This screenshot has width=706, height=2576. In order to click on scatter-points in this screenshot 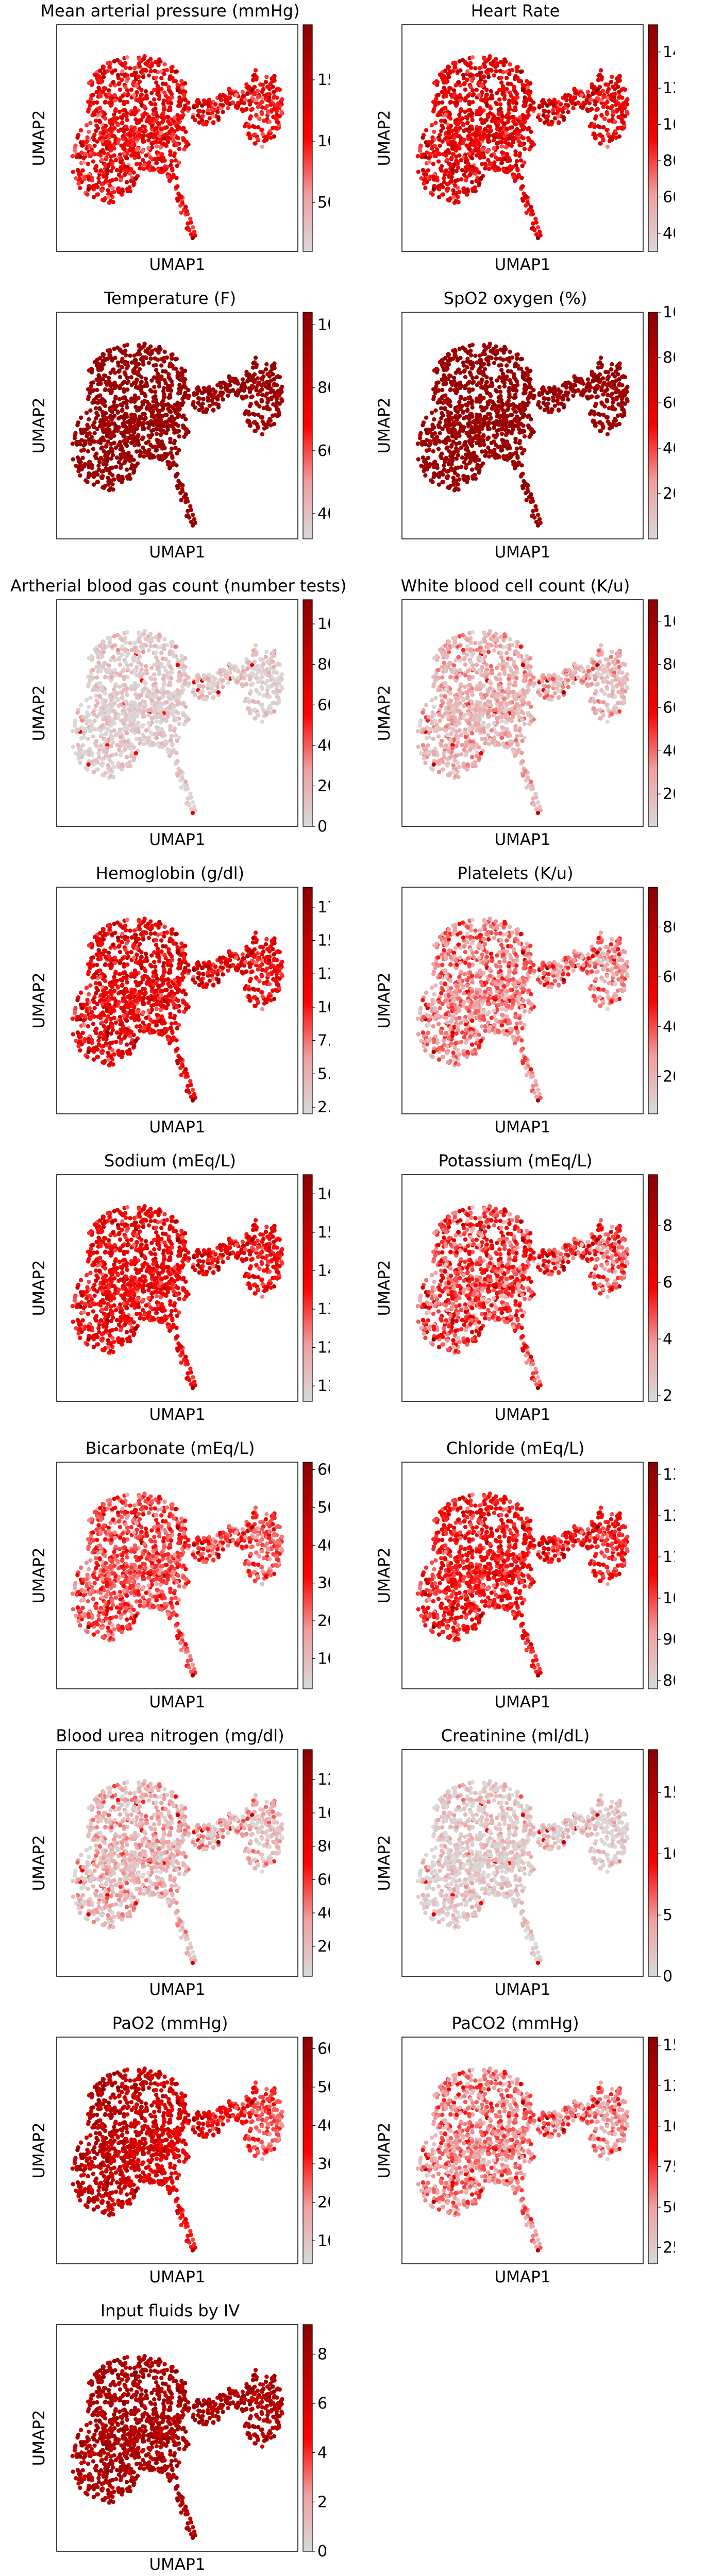, I will do `click(177, 722)`.